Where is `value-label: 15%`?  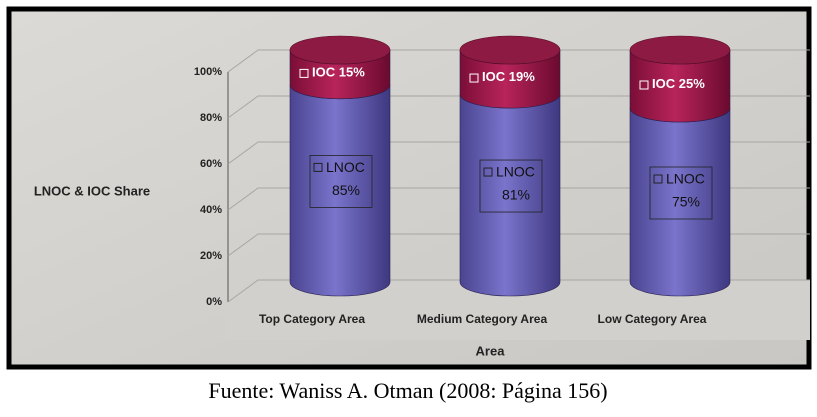 value-label: 15% is located at coordinates (352, 72).